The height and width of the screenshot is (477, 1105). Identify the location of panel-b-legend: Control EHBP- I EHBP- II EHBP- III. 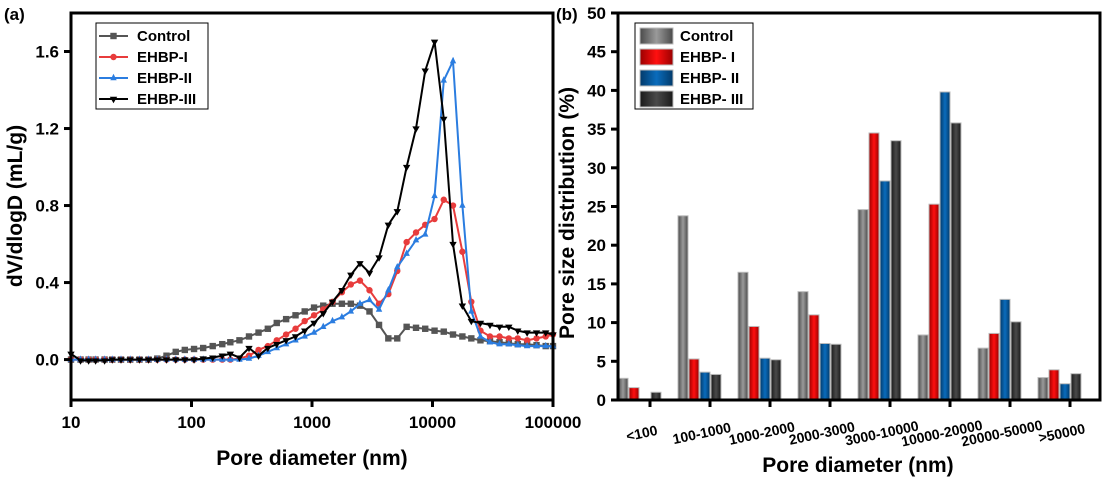
(694, 66).